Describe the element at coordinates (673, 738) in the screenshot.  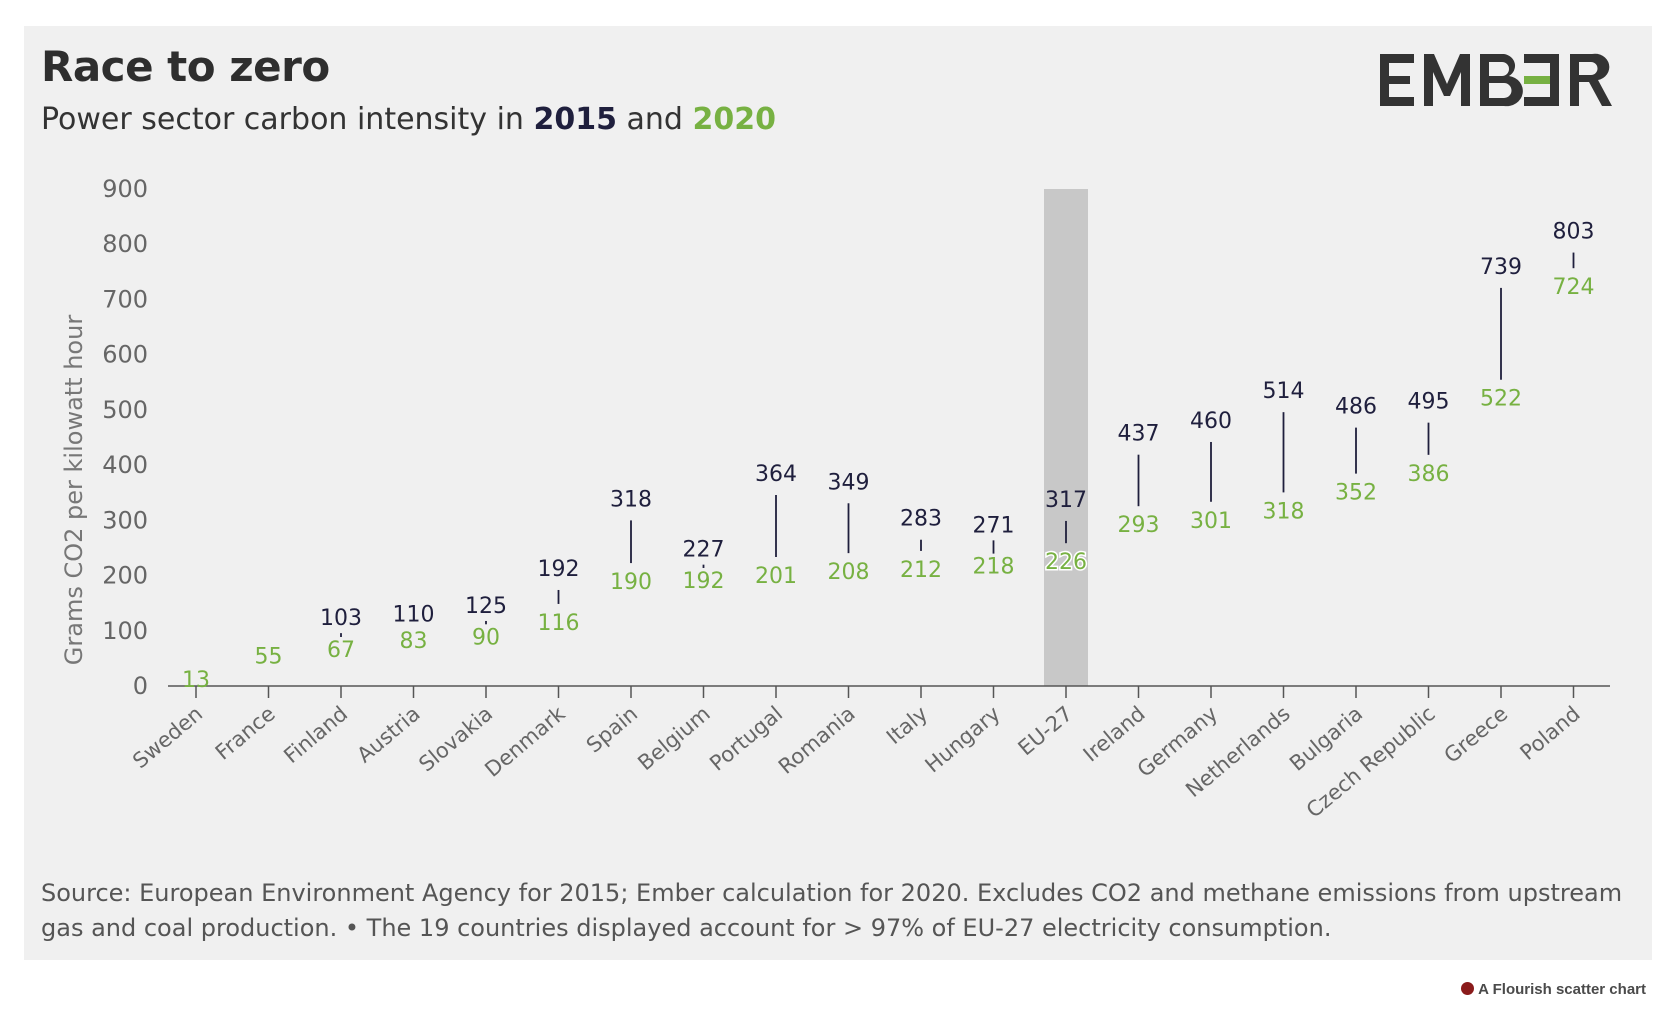
I see `x-tick-label: Belgium` at that location.